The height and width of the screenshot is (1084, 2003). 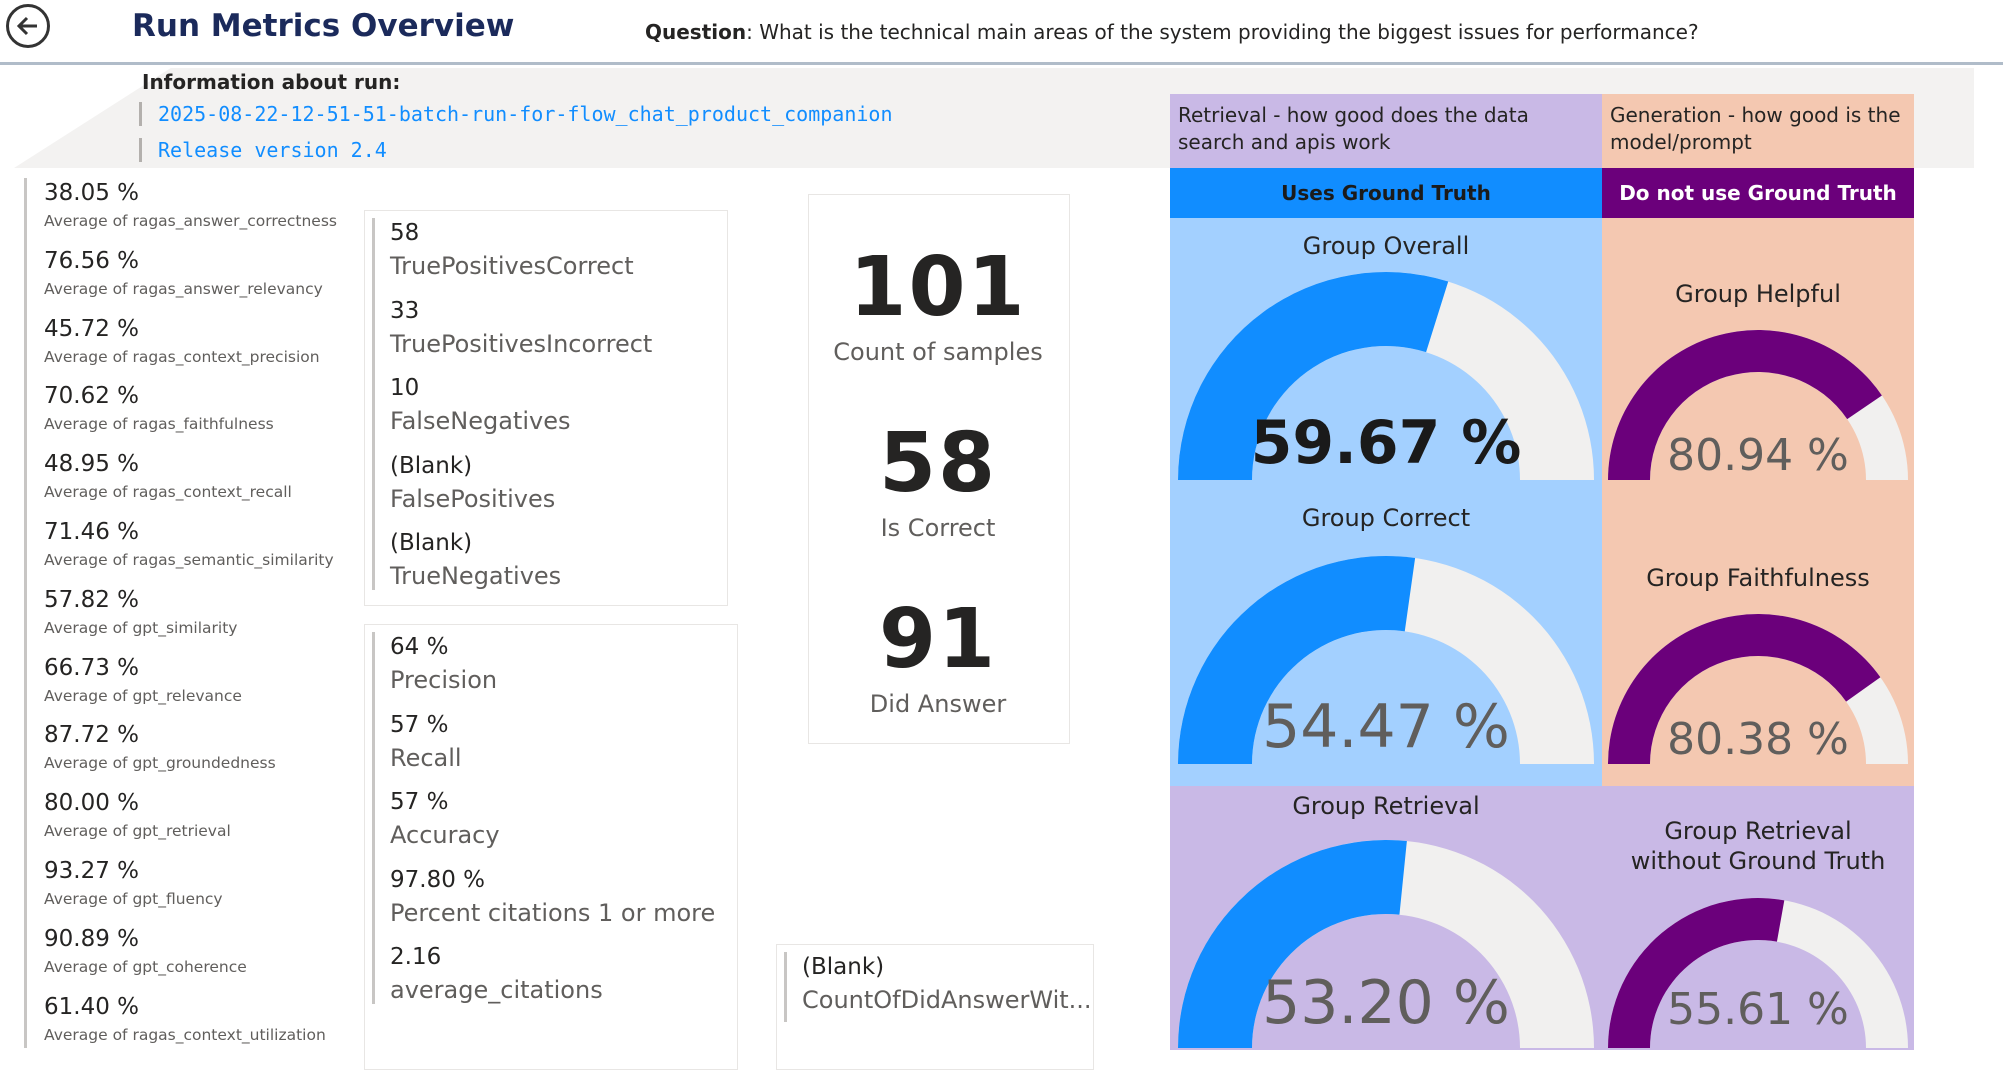 I want to click on gauge-title: Group Helpful, so click(x=1758, y=294).